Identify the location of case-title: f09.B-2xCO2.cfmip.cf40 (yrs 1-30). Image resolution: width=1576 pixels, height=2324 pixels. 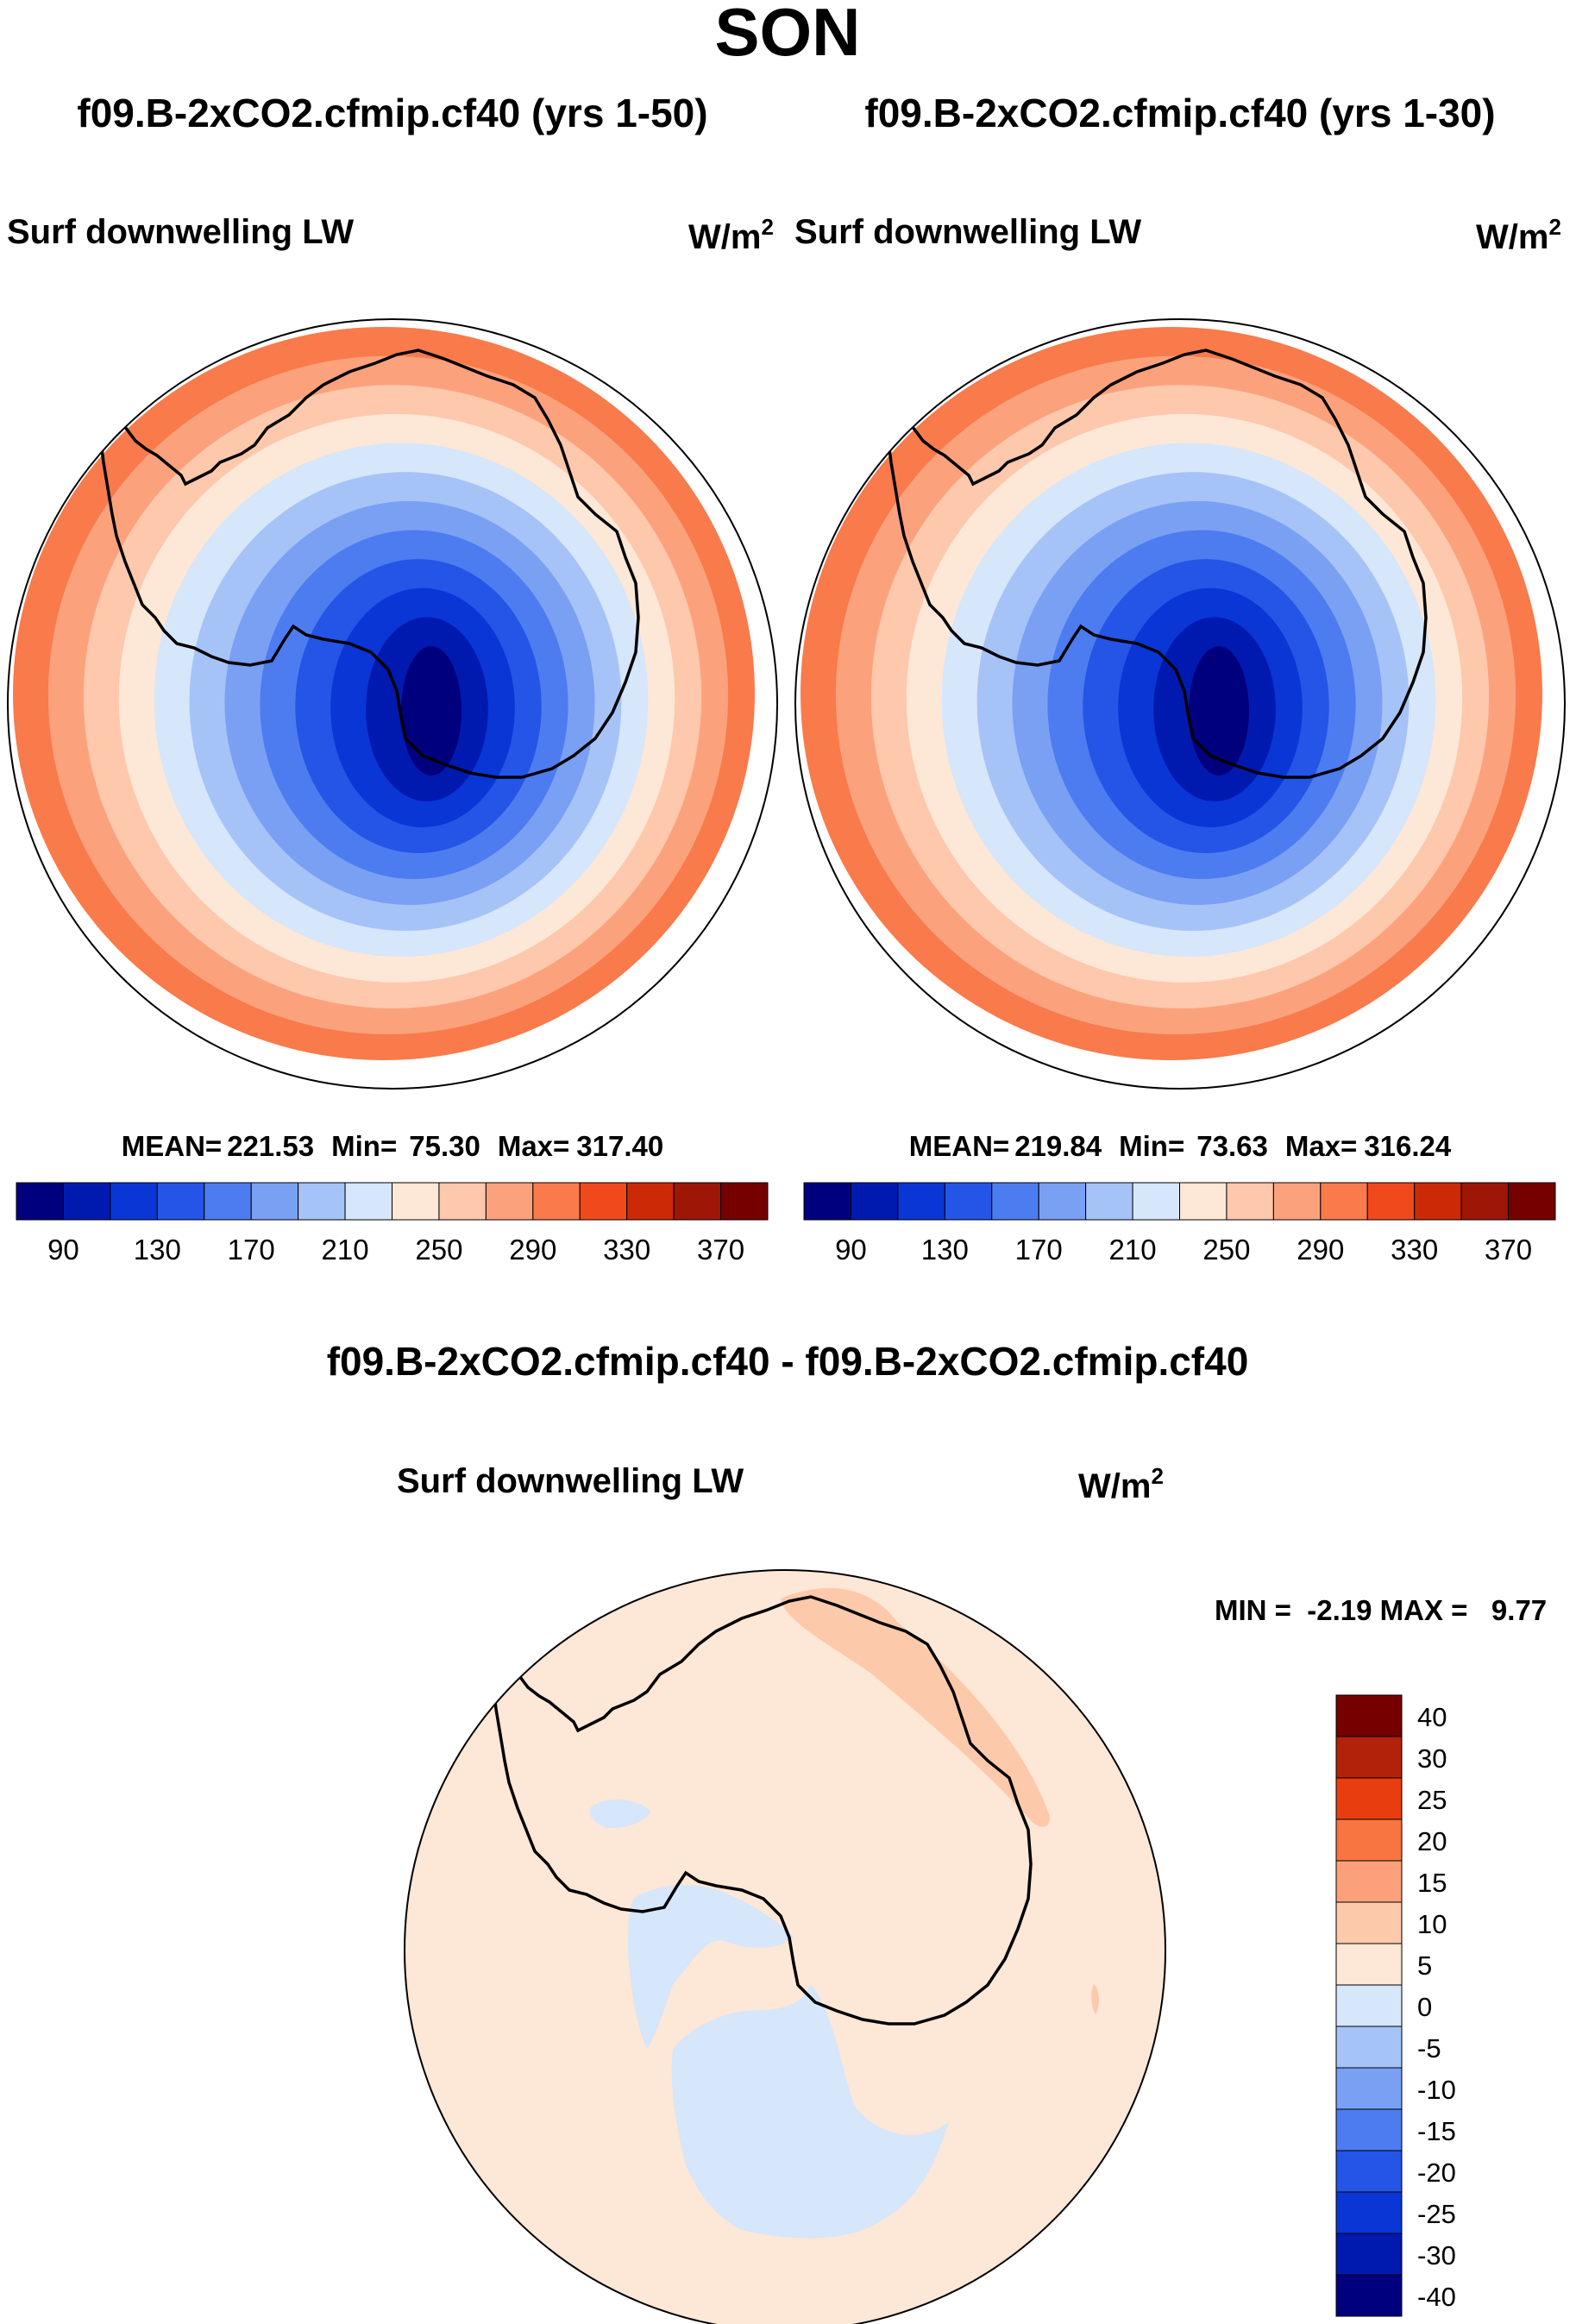
(1179, 113).